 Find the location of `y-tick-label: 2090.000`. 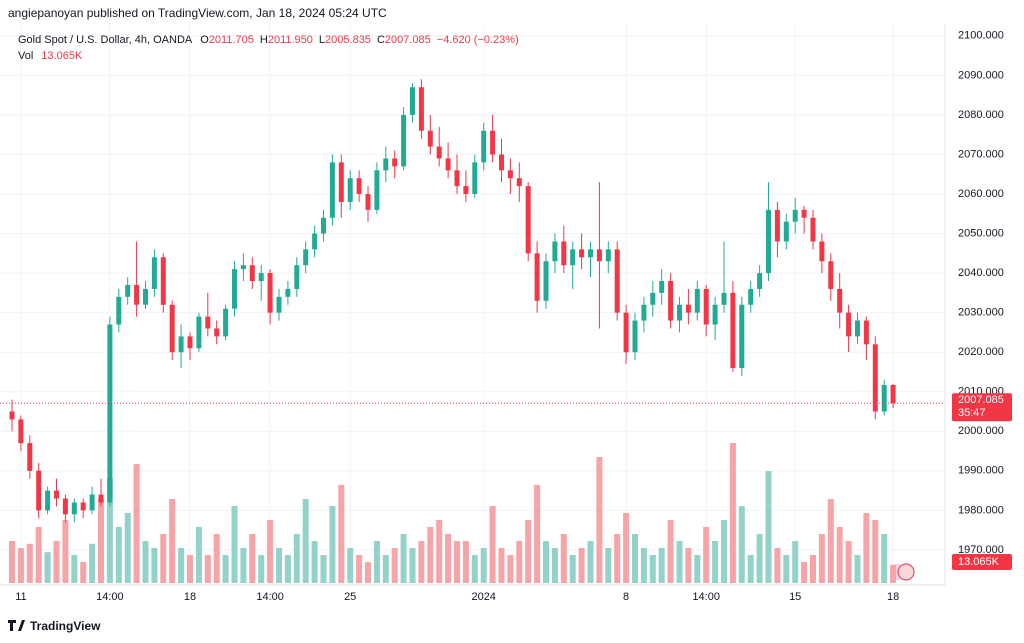

y-tick-label: 2090.000 is located at coordinates (981, 75).